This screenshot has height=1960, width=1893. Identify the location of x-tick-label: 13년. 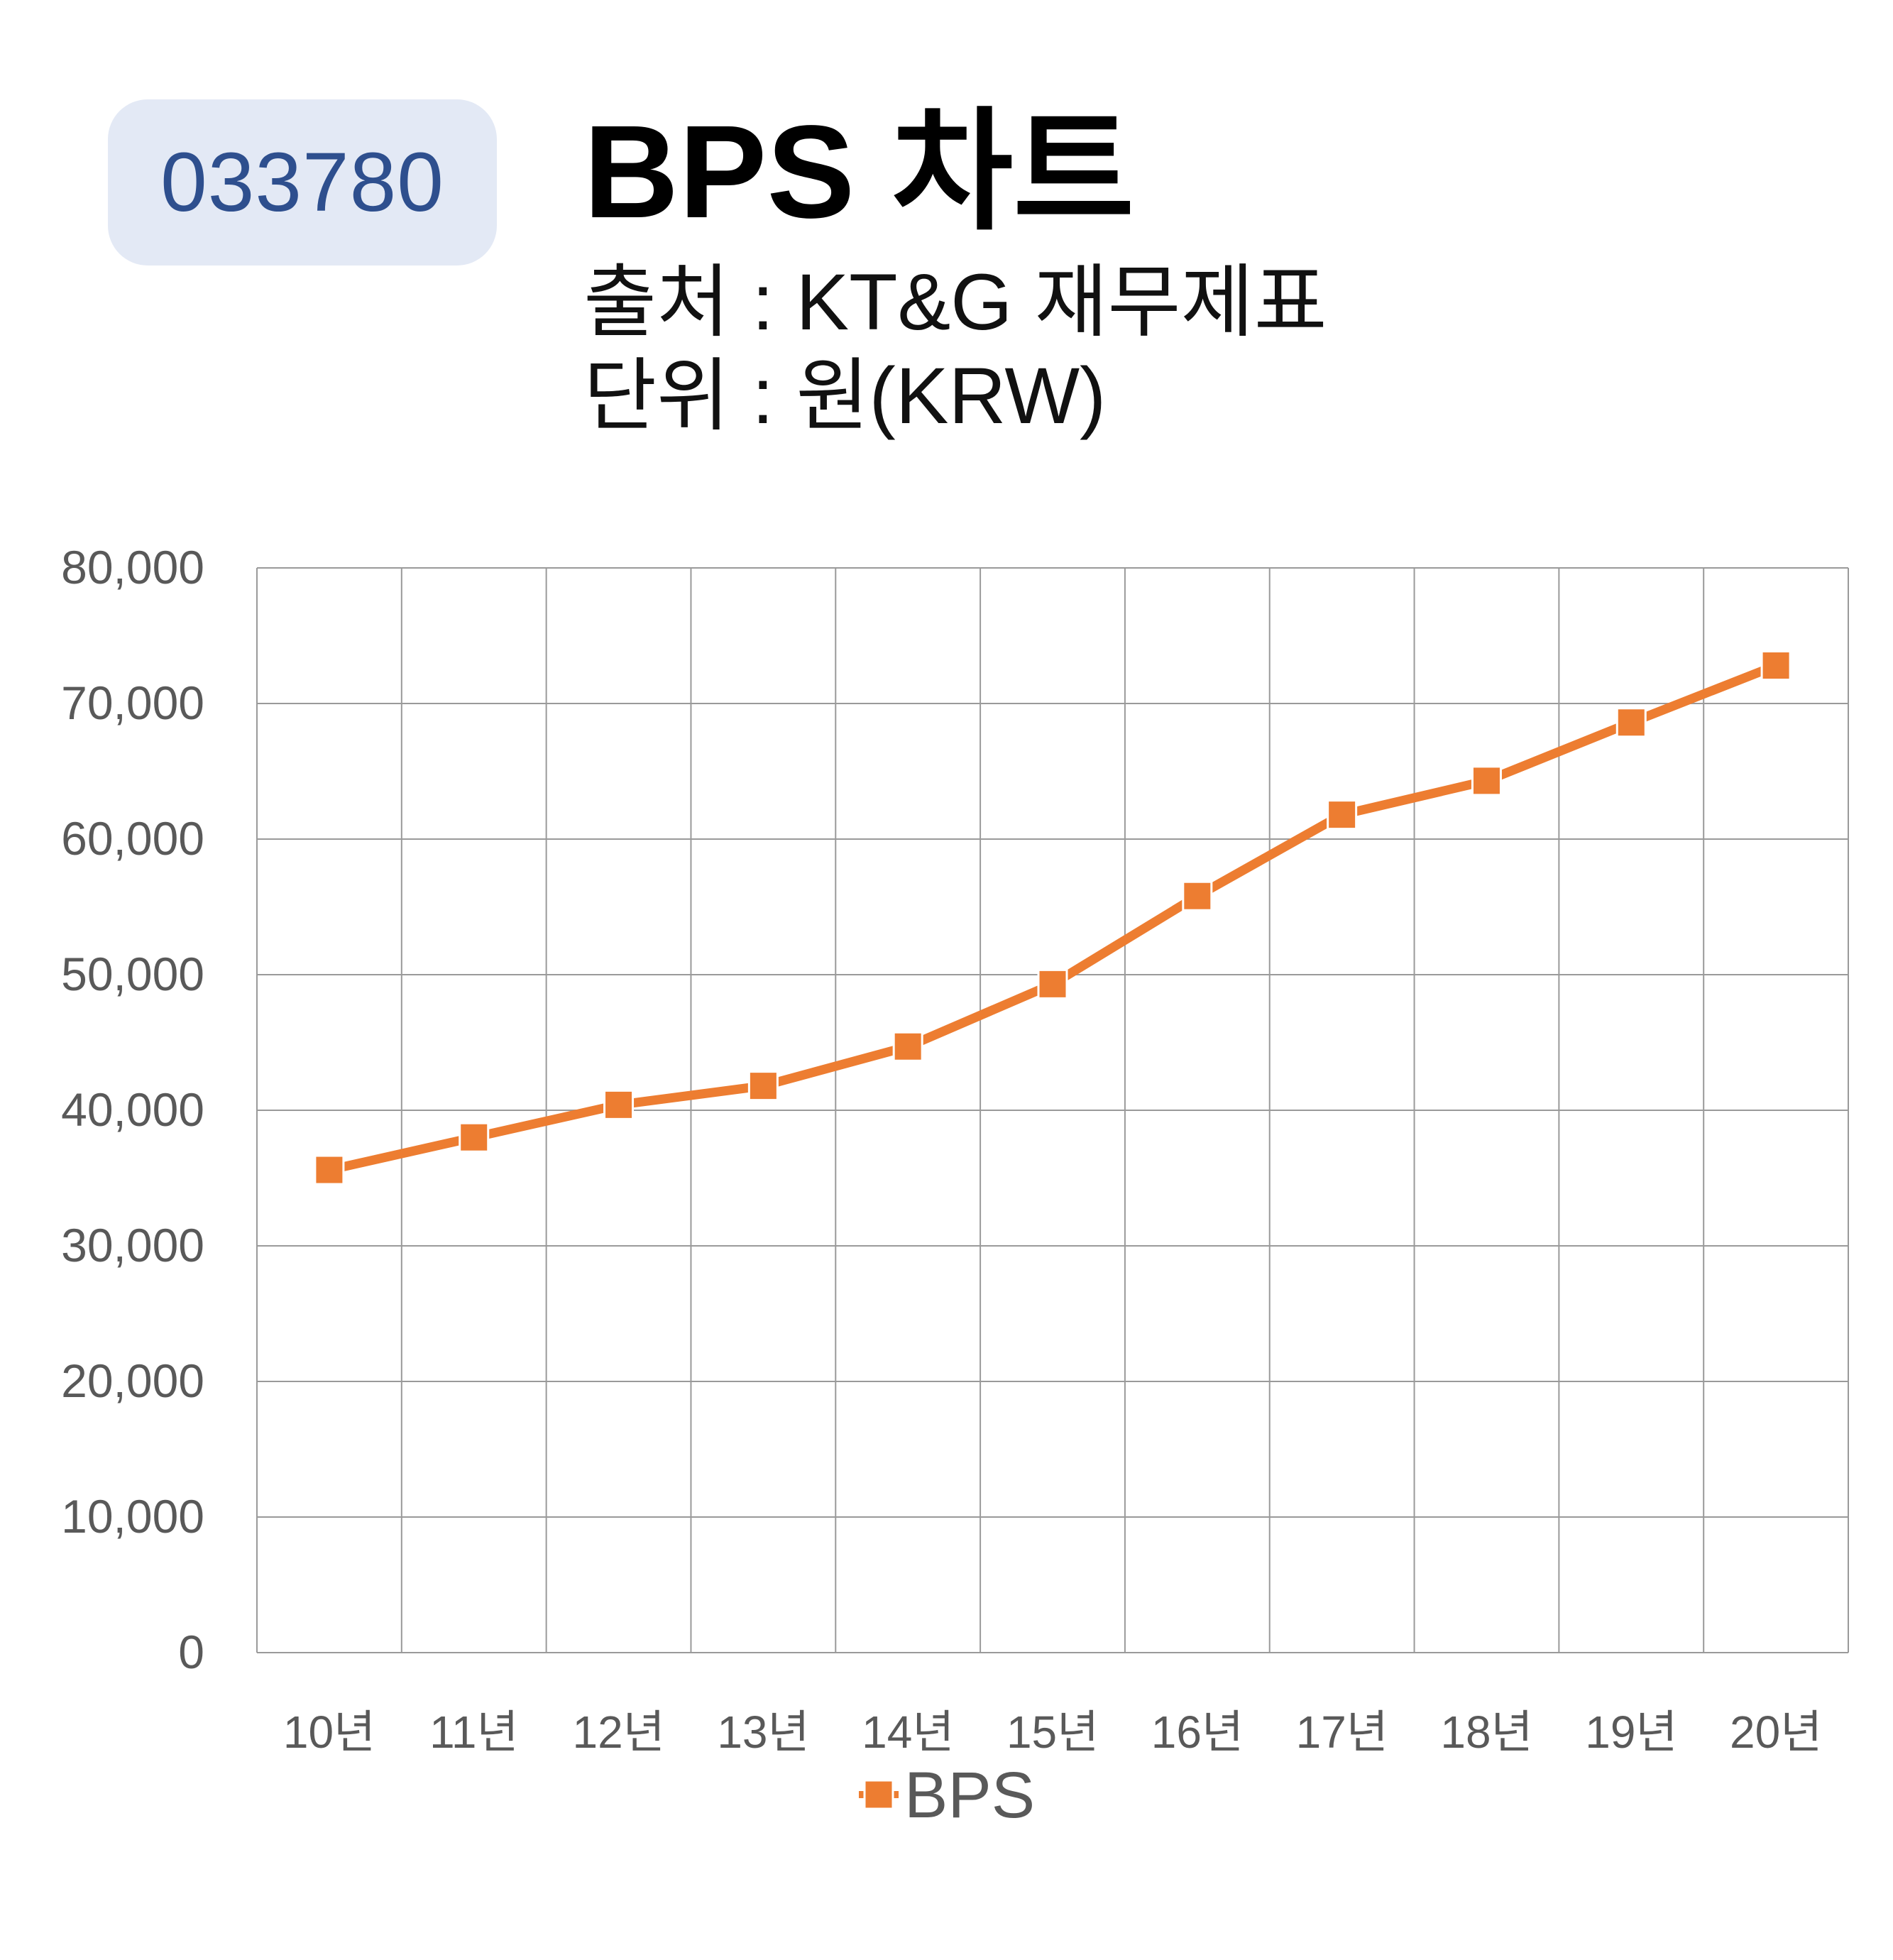
(763, 1733).